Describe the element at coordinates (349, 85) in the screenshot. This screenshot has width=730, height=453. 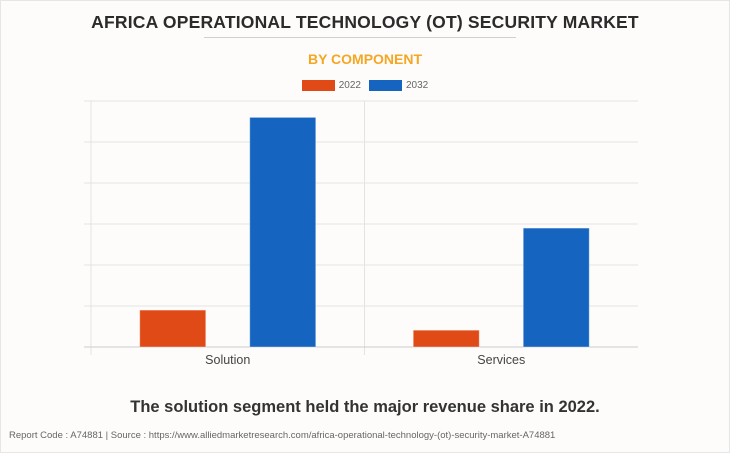
I see `legend-label-2022: 2022` at that location.